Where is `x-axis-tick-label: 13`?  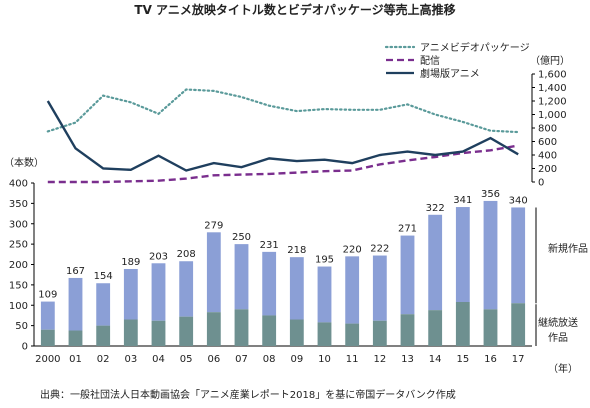
x-axis-tick-label: 13 is located at coordinates (407, 359).